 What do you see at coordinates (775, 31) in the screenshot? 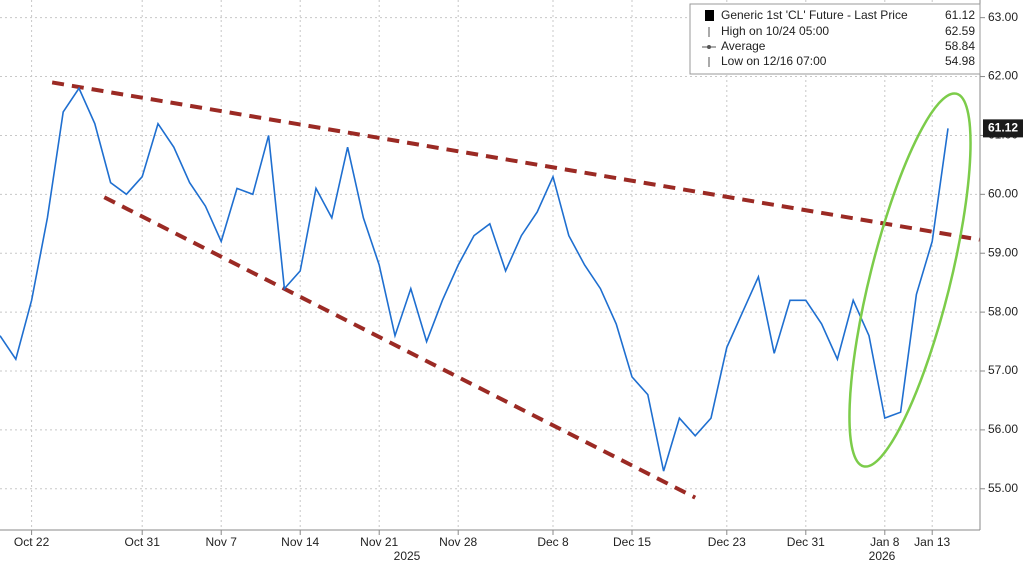
I see `legend-label: High on 10/24 05:00` at bounding box center [775, 31].